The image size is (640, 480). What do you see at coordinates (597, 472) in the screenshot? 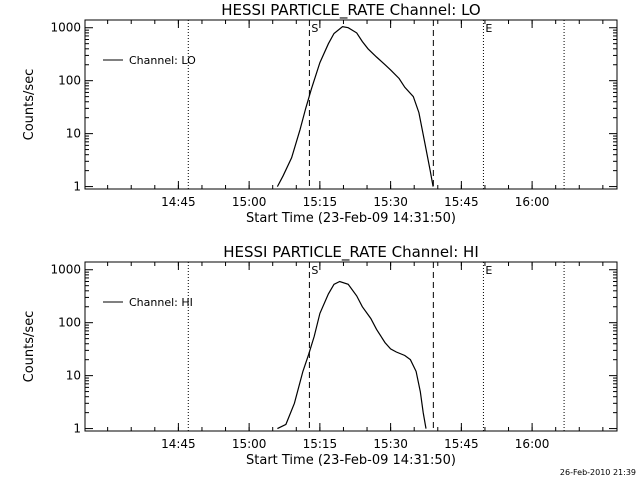
I see `footer-timestamp: 26-Feb-2010 21:39` at bounding box center [597, 472].